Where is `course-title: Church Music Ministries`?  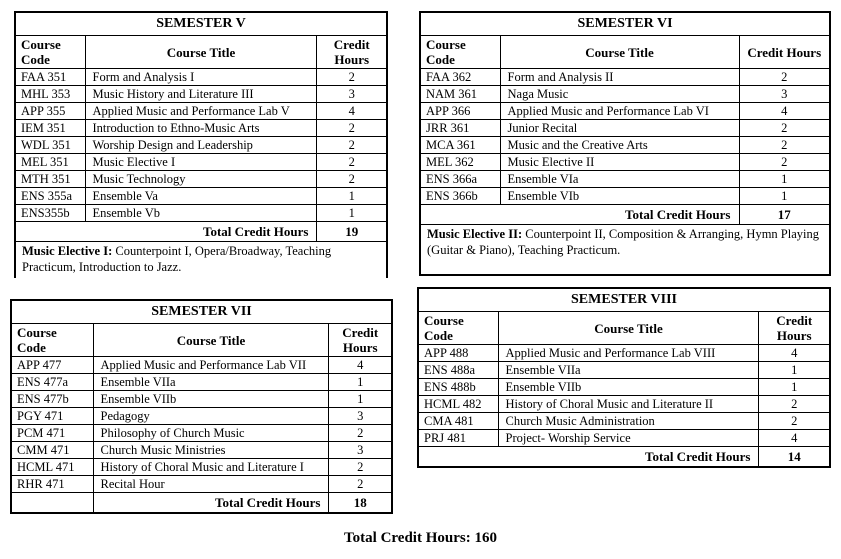 course-title: Church Music Ministries is located at coordinates (211, 450).